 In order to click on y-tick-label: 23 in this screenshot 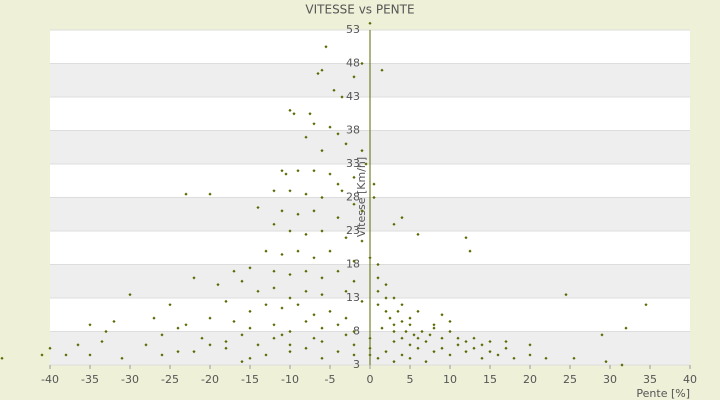, I will do `click(353, 230)`.